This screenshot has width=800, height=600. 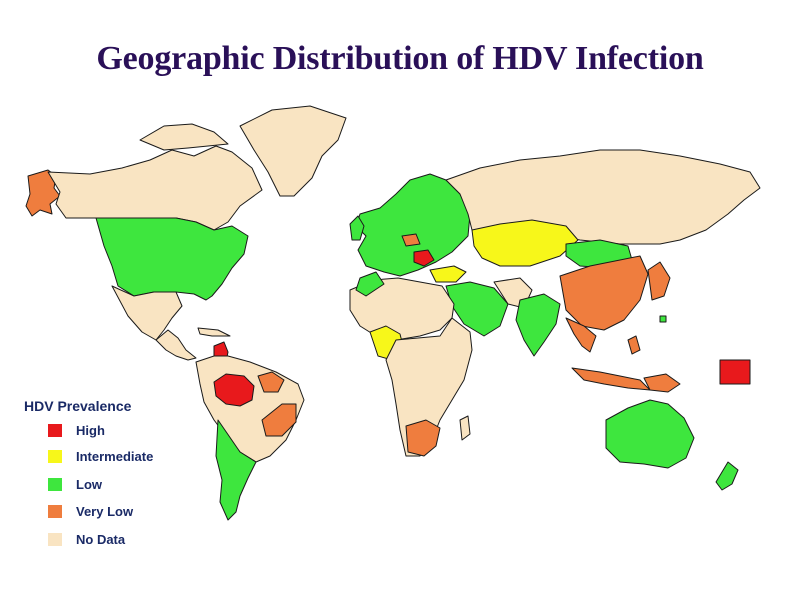 I want to click on region-canadian-arctic, so click(x=184, y=137).